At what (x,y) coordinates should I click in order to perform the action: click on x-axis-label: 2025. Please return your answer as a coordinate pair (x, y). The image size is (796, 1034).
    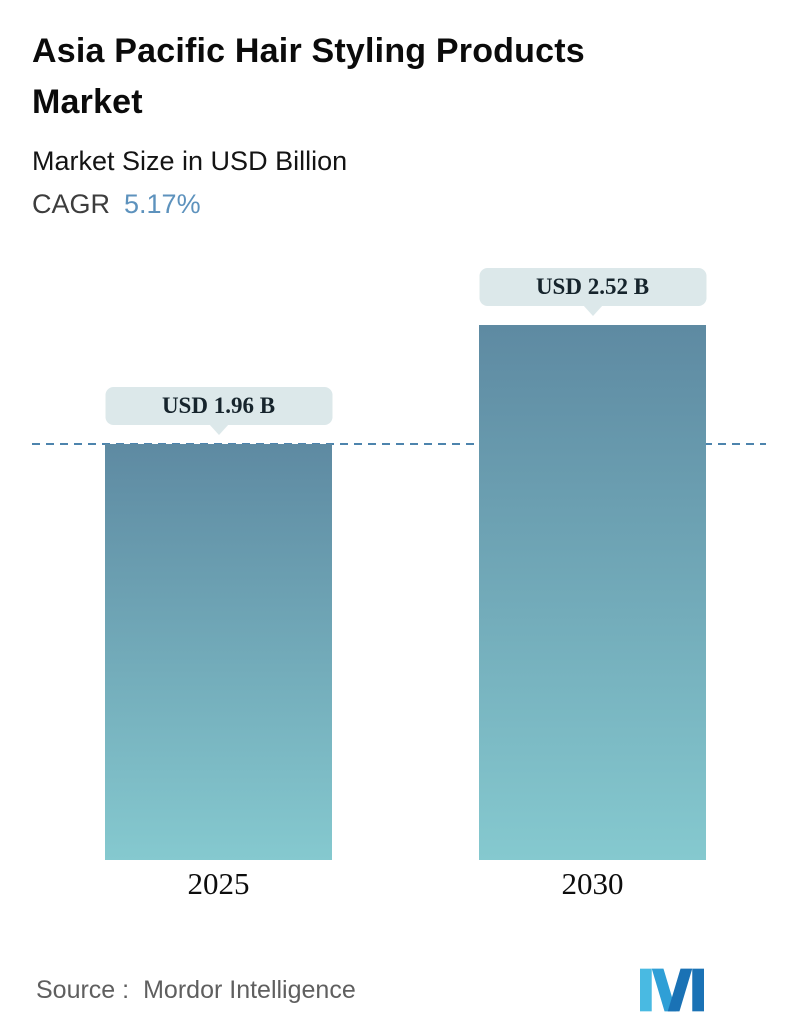
    Looking at the image, I should click on (218, 883).